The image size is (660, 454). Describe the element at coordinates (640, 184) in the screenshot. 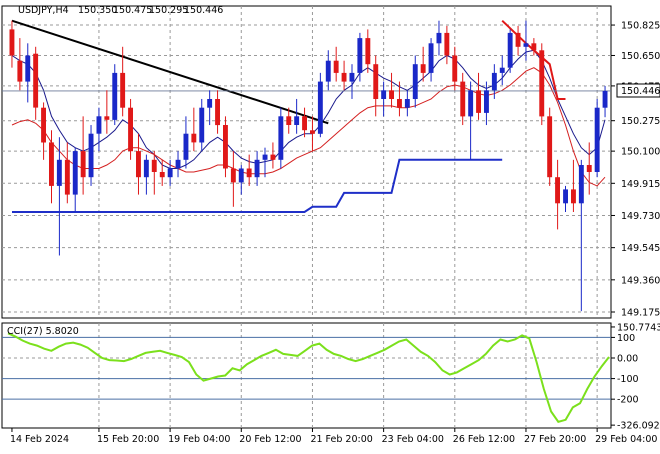

I see `price-tick-label: 149.915` at that location.